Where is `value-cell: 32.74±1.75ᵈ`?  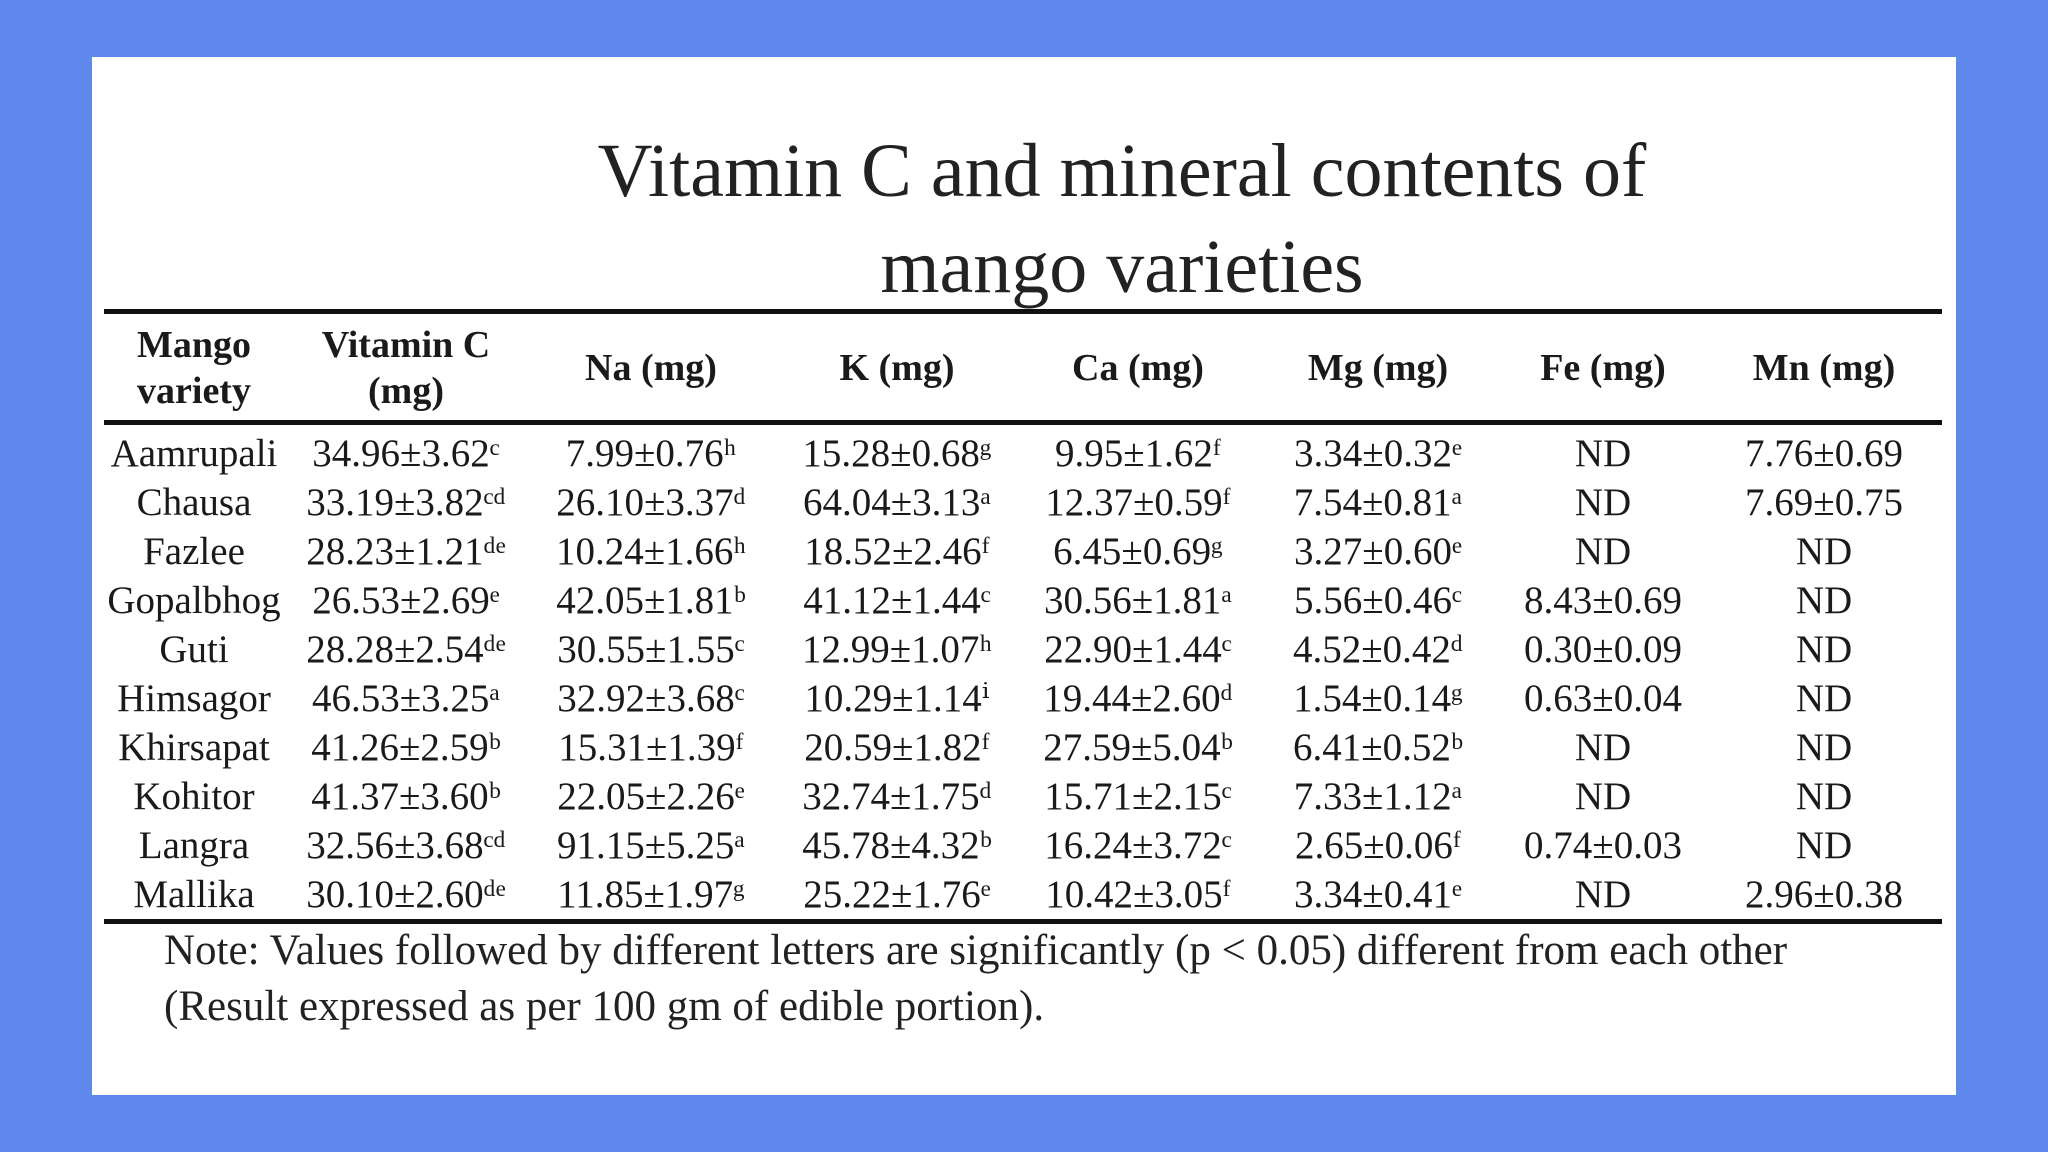 value-cell: 32.74±1.75ᵈ is located at coordinates (897, 796).